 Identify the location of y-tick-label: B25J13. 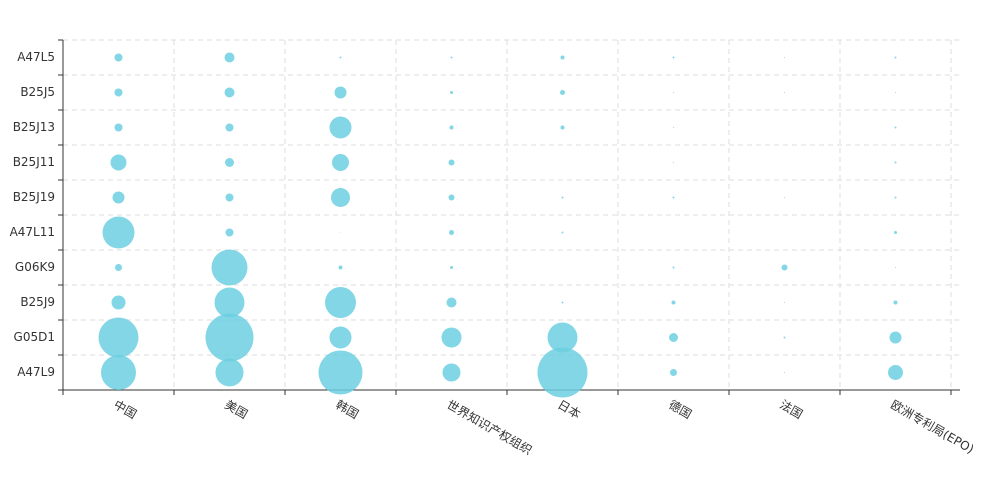
(34, 127).